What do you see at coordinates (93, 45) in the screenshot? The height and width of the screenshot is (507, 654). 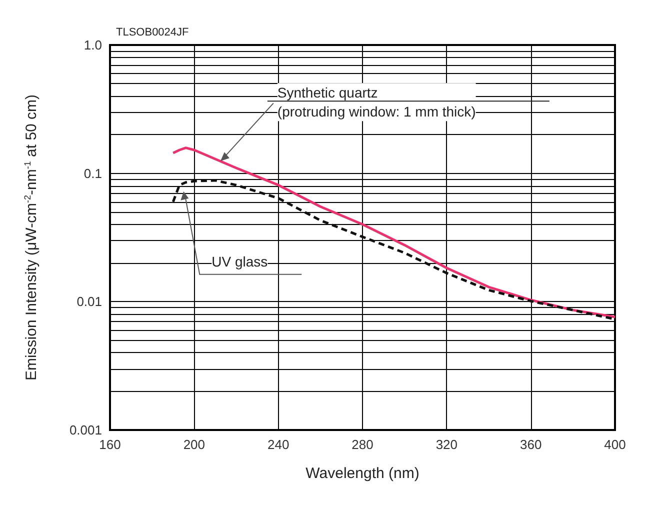 I see `y-tick-label: 1.0` at bounding box center [93, 45].